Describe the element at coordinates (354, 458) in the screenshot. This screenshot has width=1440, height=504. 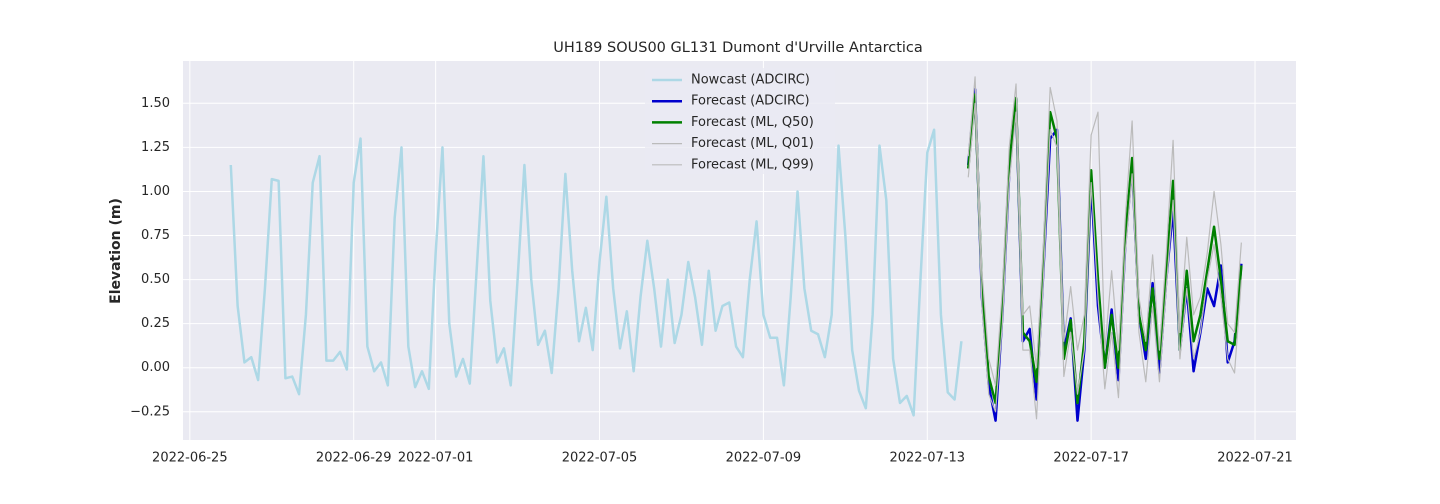
I see `x-tick-label: 2022-06-29` at that location.